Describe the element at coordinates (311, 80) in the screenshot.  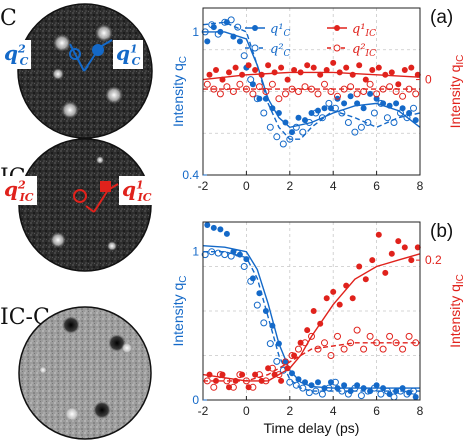
I see `fit-curve` at that location.